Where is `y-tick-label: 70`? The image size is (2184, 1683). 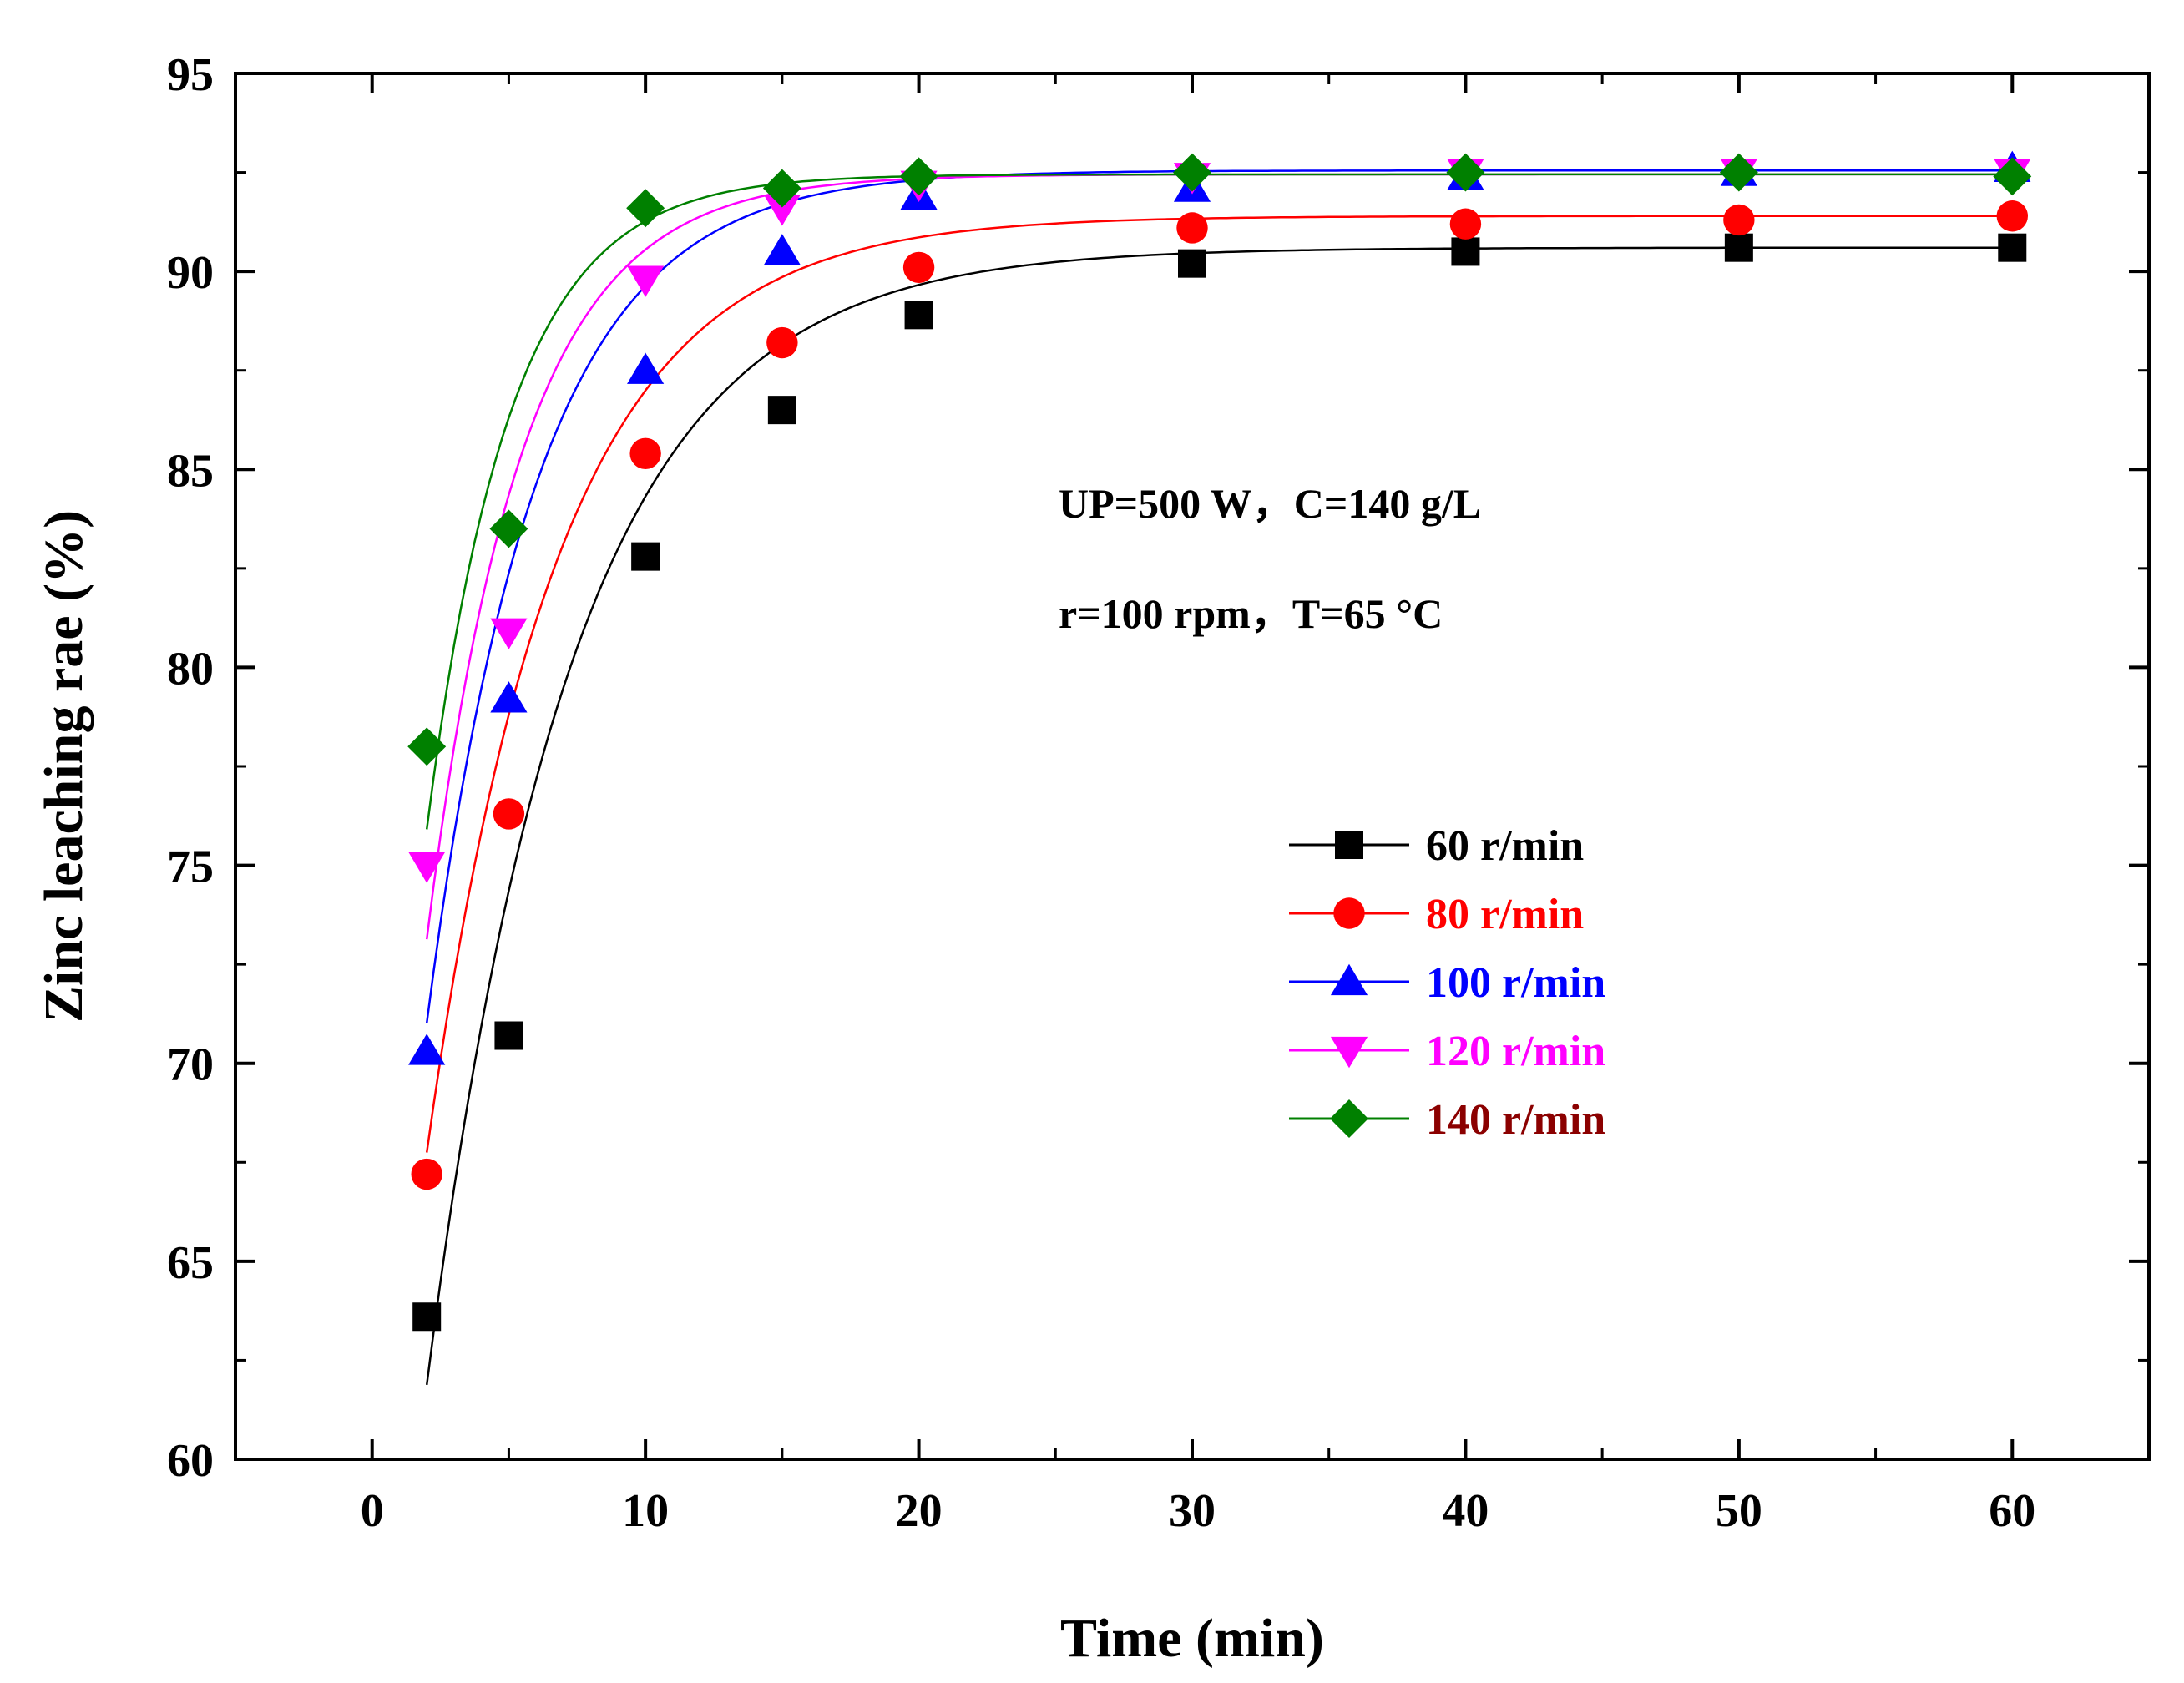 y-tick-label: 70 is located at coordinates (190, 1065).